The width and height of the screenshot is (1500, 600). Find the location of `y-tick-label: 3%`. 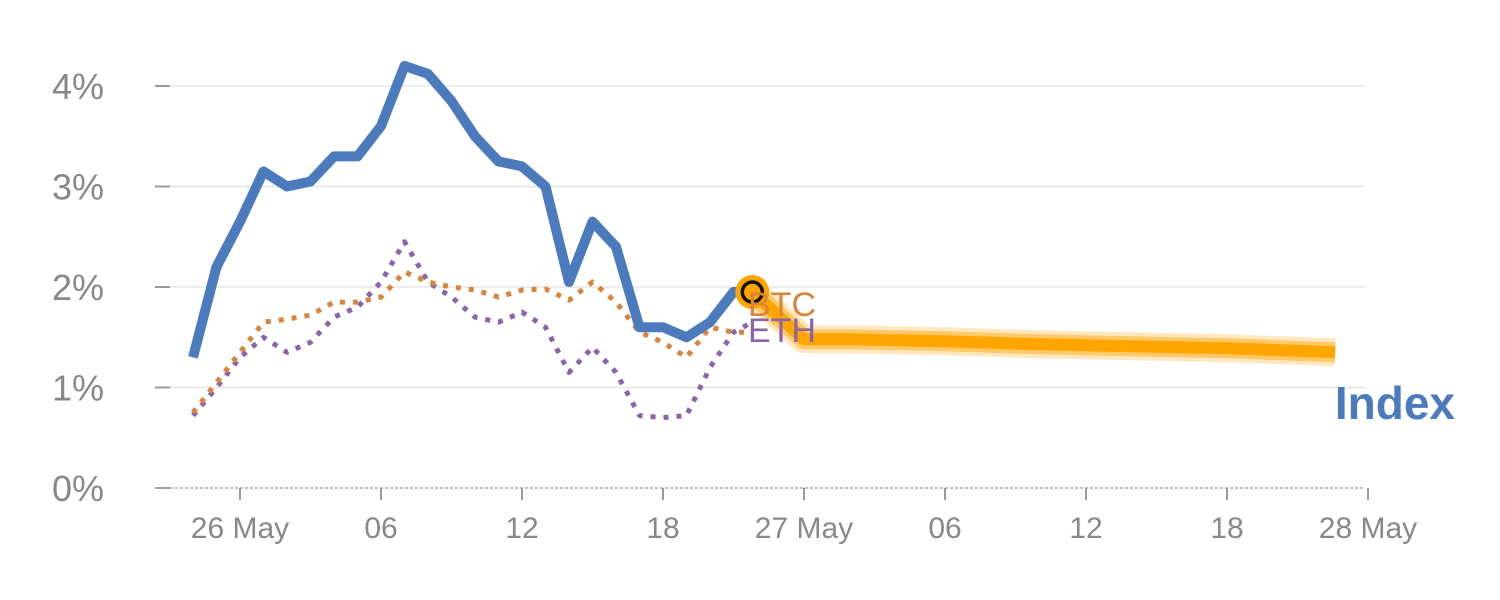

y-tick-label: 3% is located at coordinates (78, 187).